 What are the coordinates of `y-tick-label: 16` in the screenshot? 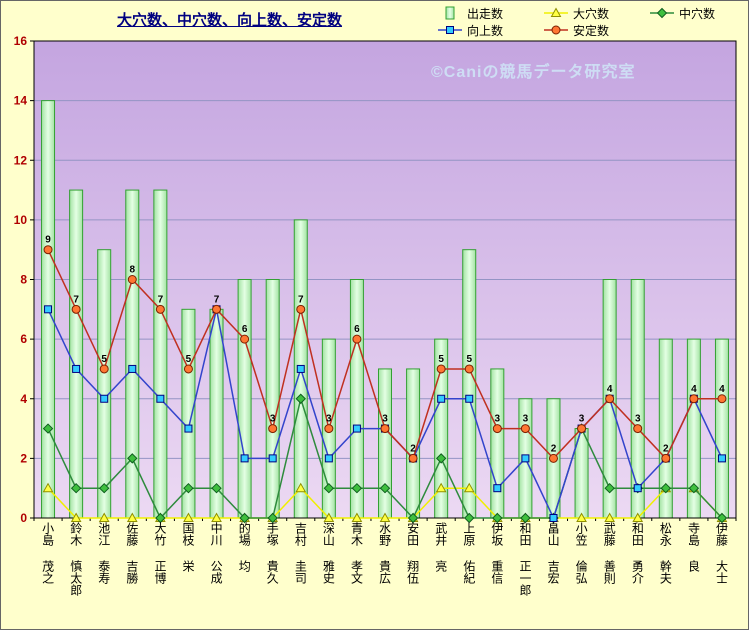 It's located at (21, 41).